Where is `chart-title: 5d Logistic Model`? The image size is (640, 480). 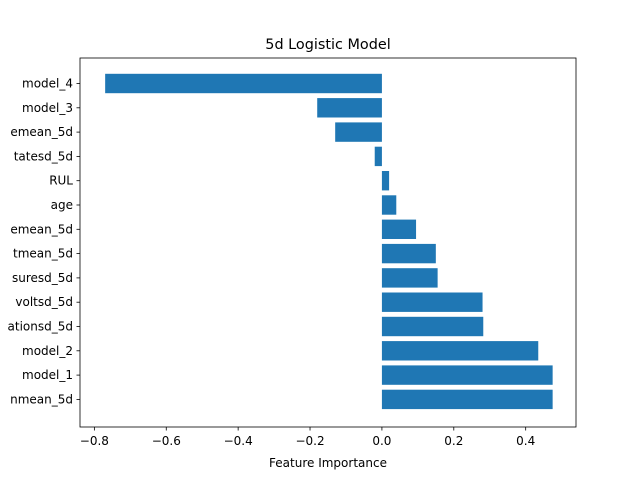
chart-title: 5d Logistic Model is located at coordinates (327, 45).